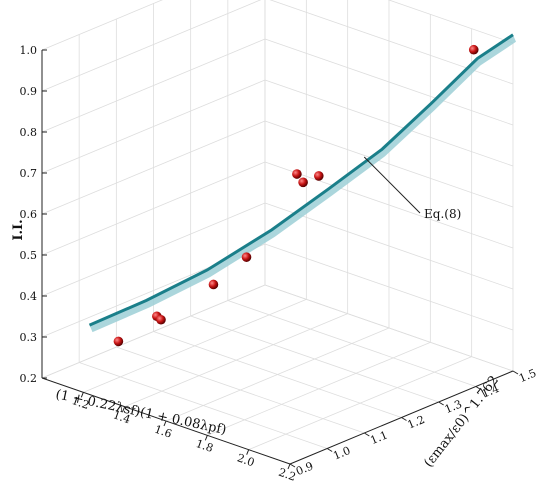 This screenshot has height=483, width=550. What do you see at coordinates (304, 468) in the screenshot?
I see `y-tick-label: 0.9` at bounding box center [304, 468].